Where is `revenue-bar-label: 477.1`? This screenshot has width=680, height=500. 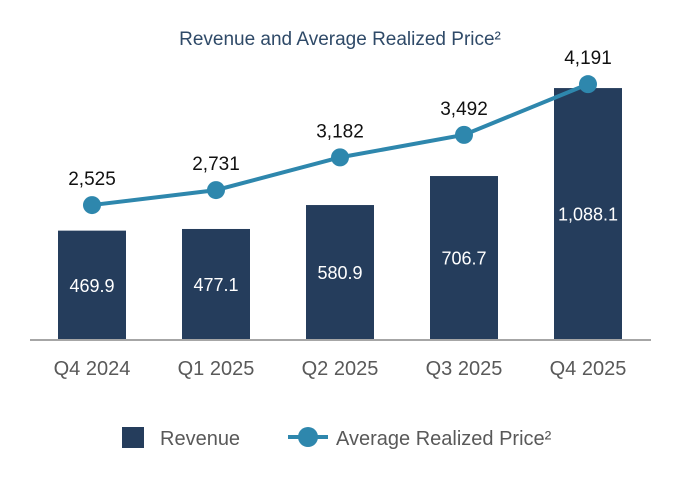
revenue-bar-label: 477.1 is located at coordinates (215, 285).